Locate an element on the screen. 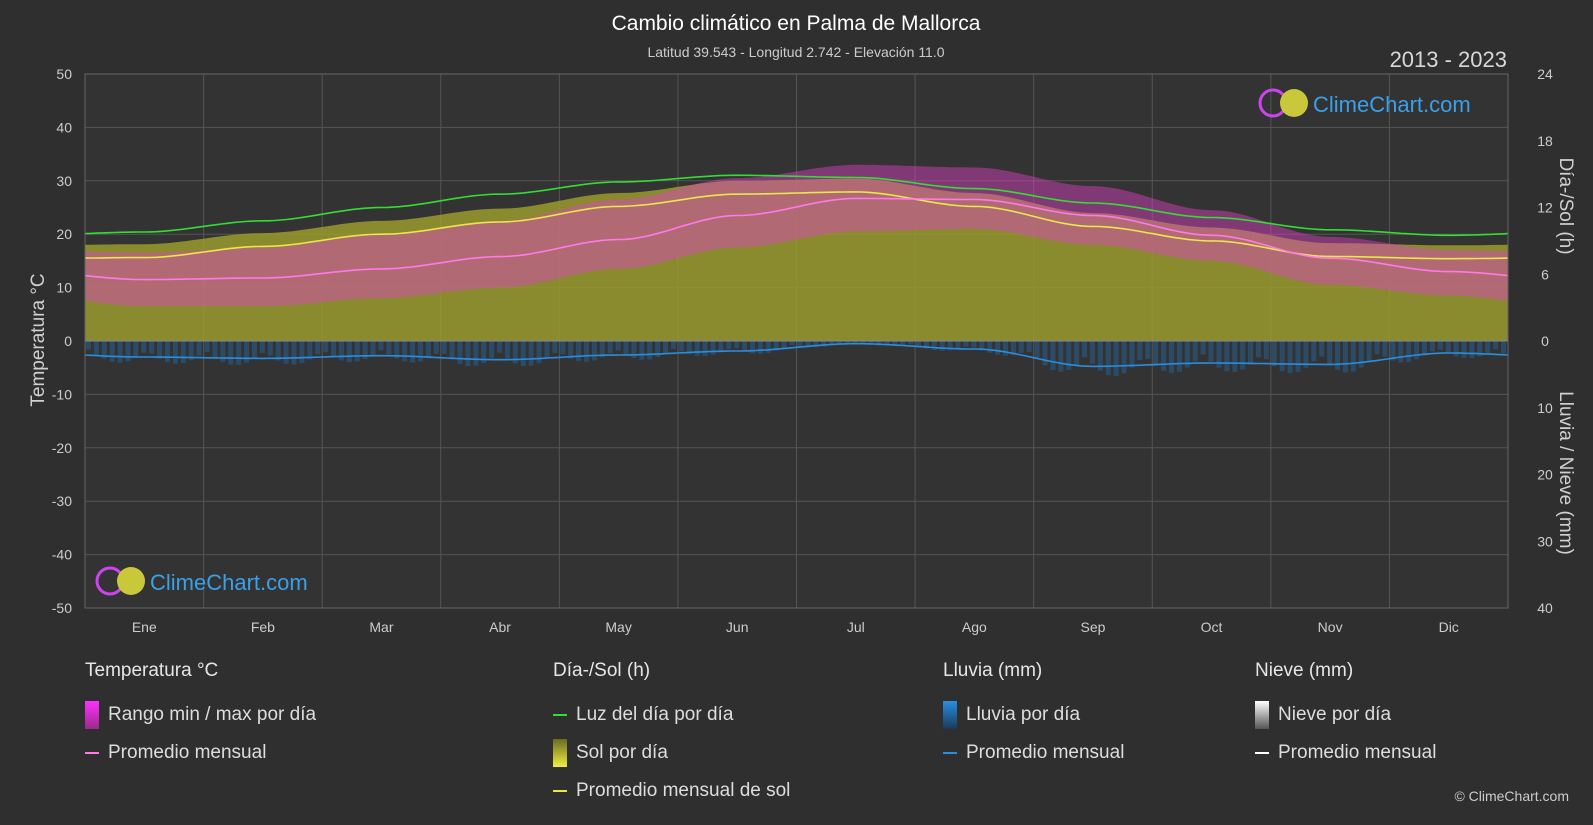 This screenshot has width=1593, height=825. snow-swatch is located at coordinates (1262, 715).